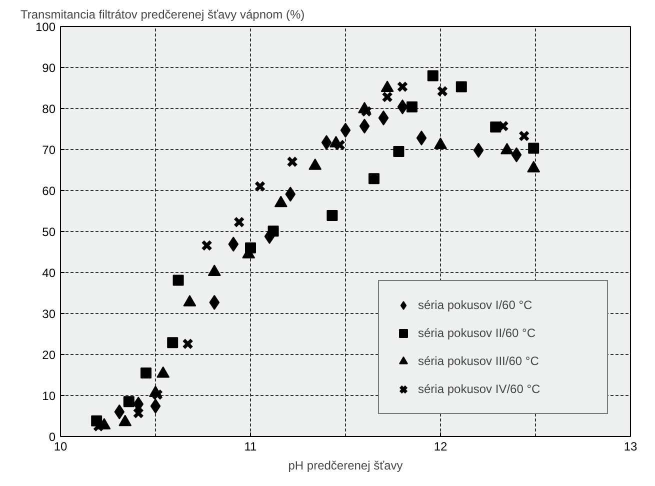 The height and width of the screenshot is (486, 655). What do you see at coordinates (49, 273) in the screenshot?
I see `y-tick-label: 40` at bounding box center [49, 273].